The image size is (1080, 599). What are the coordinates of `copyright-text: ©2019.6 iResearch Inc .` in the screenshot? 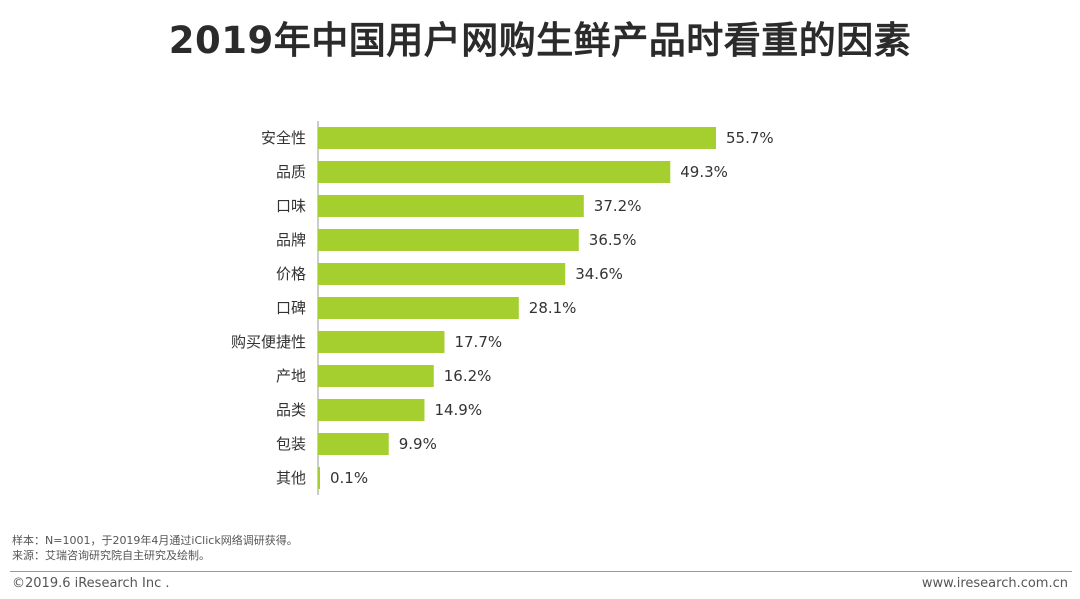 It's located at (91, 583).